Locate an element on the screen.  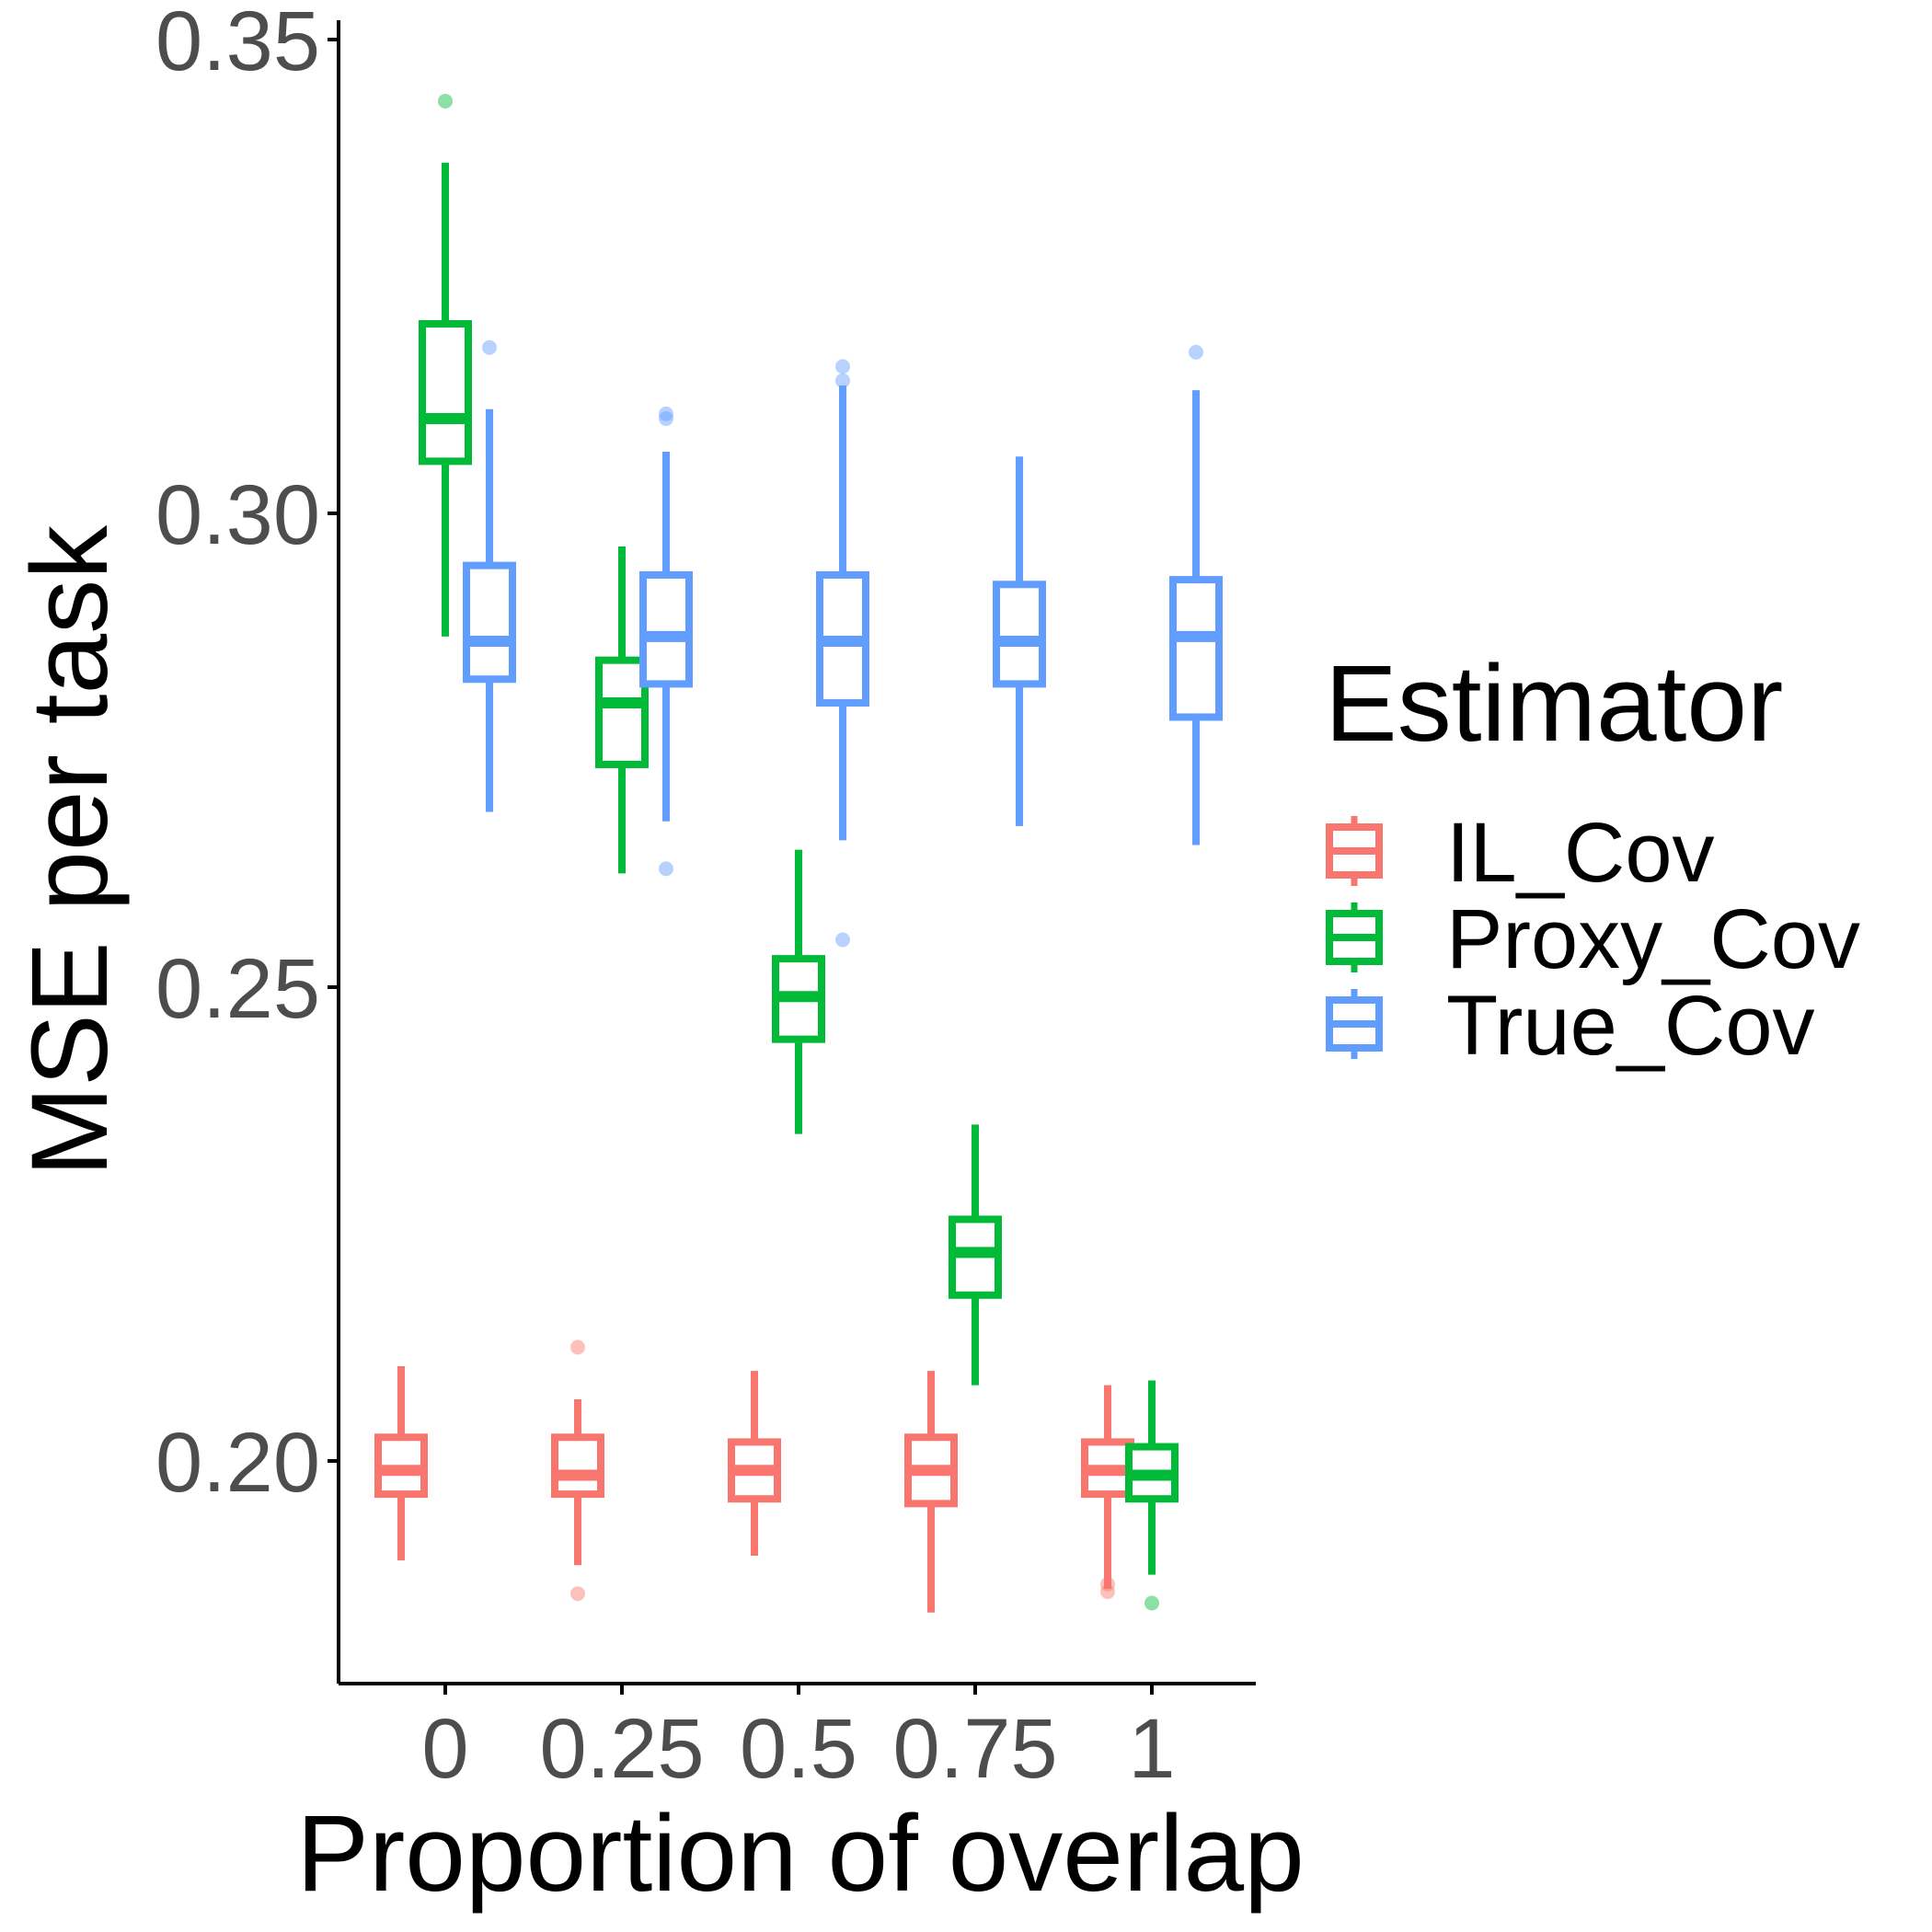
legend-item-True_Cov: True_Cov is located at coordinates (1570, 1026).